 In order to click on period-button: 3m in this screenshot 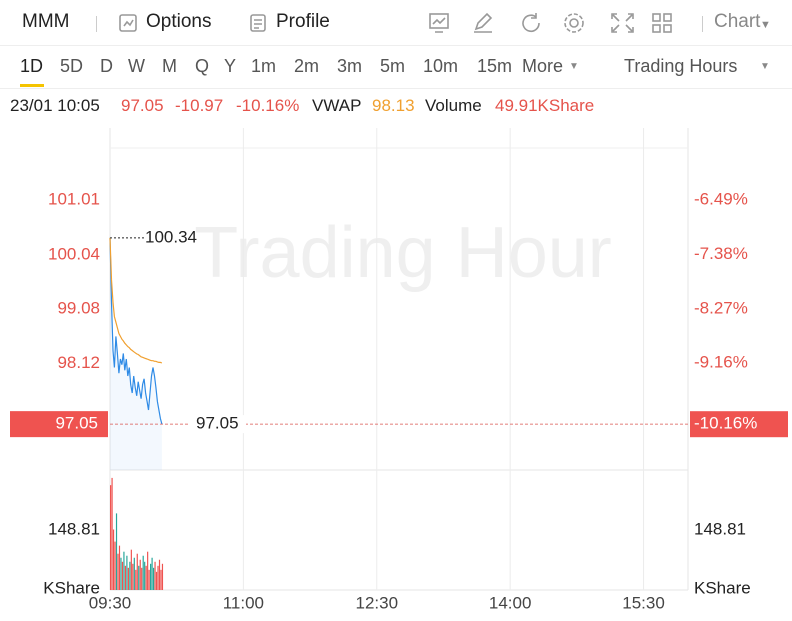, I will do `click(350, 66)`.